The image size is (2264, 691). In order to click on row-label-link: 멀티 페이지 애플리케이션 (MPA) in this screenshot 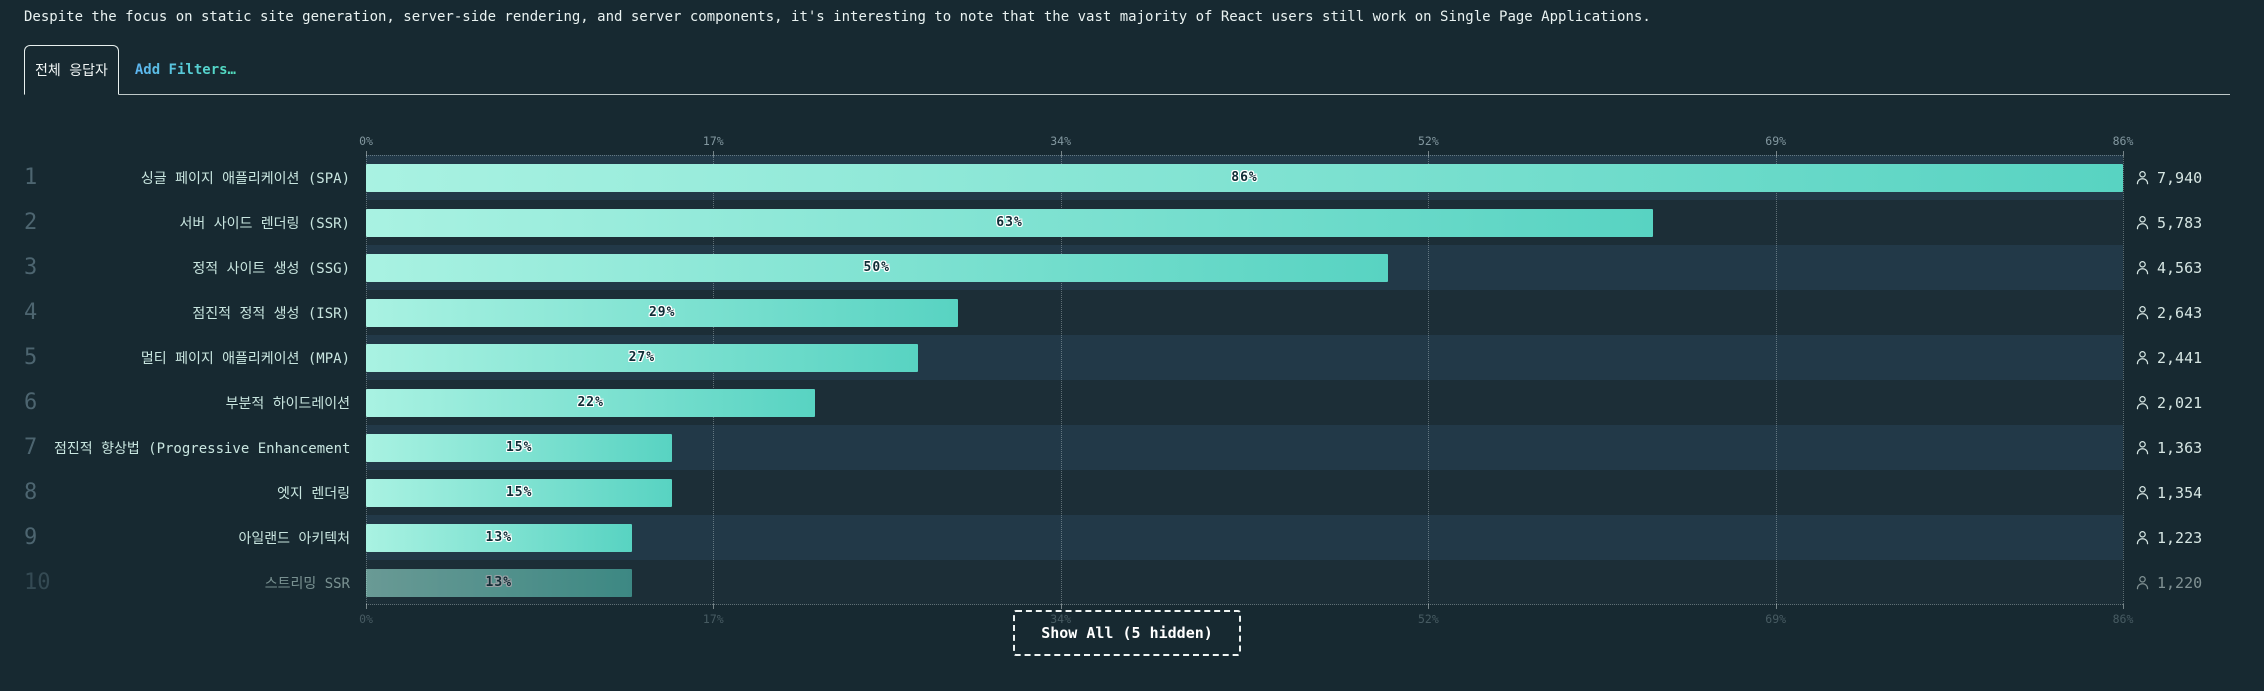, I will do `click(245, 359)`.